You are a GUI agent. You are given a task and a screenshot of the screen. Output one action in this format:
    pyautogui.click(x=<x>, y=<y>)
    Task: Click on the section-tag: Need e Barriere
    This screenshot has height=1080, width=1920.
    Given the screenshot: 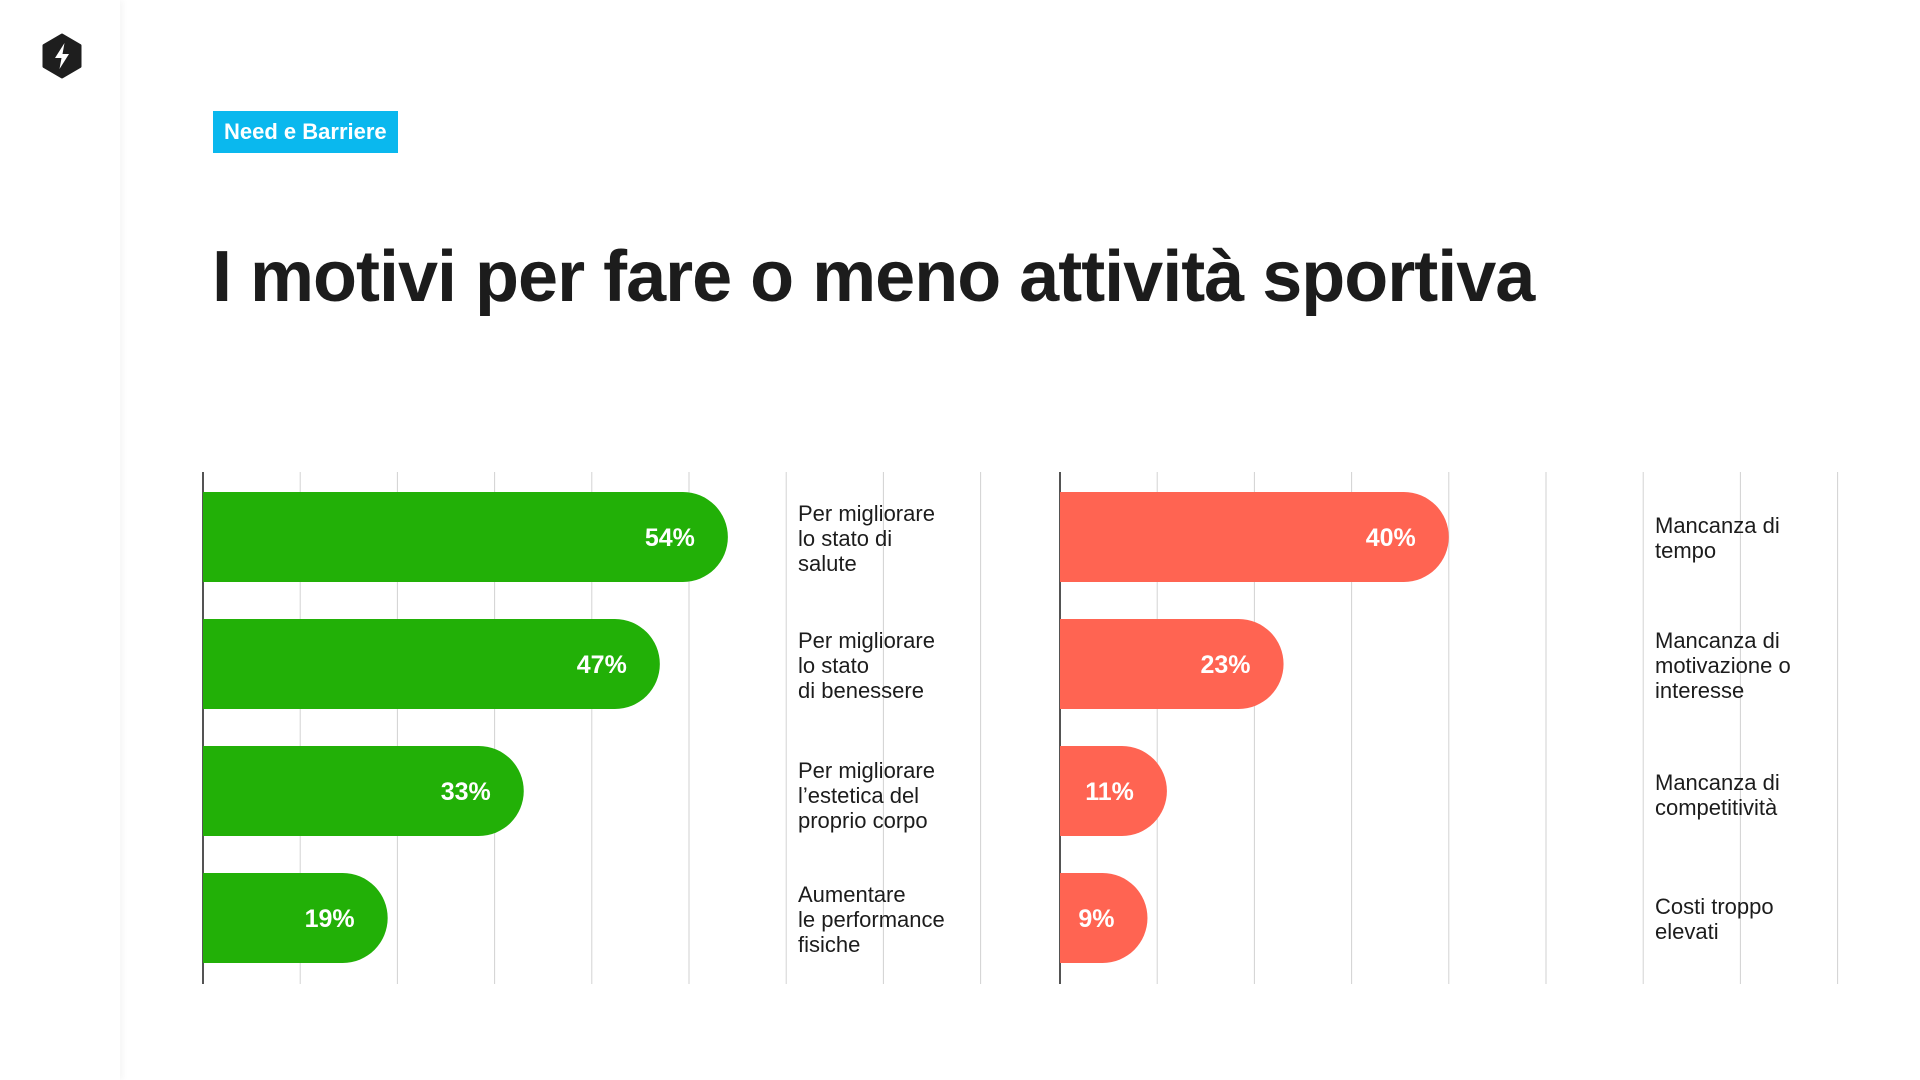 What is the action you would take?
    pyautogui.click(x=305, y=132)
    